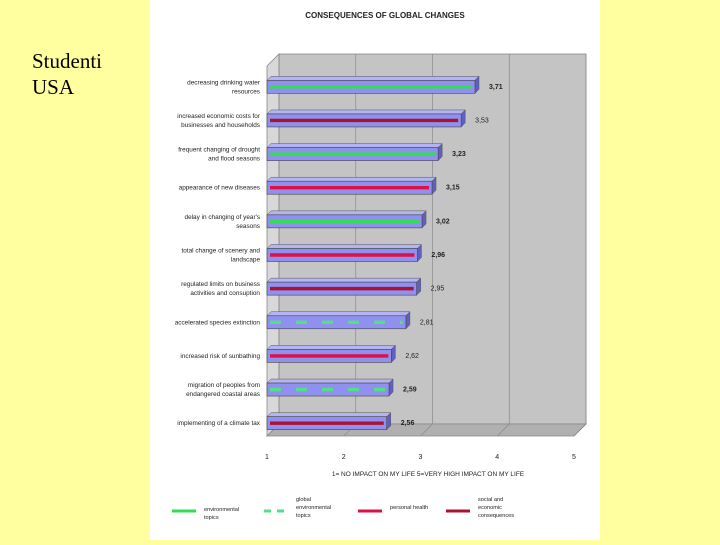  What do you see at coordinates (53, 87) in the screenshot?
I see `side-label-line-2: USA` at bounding box center [53, 87].